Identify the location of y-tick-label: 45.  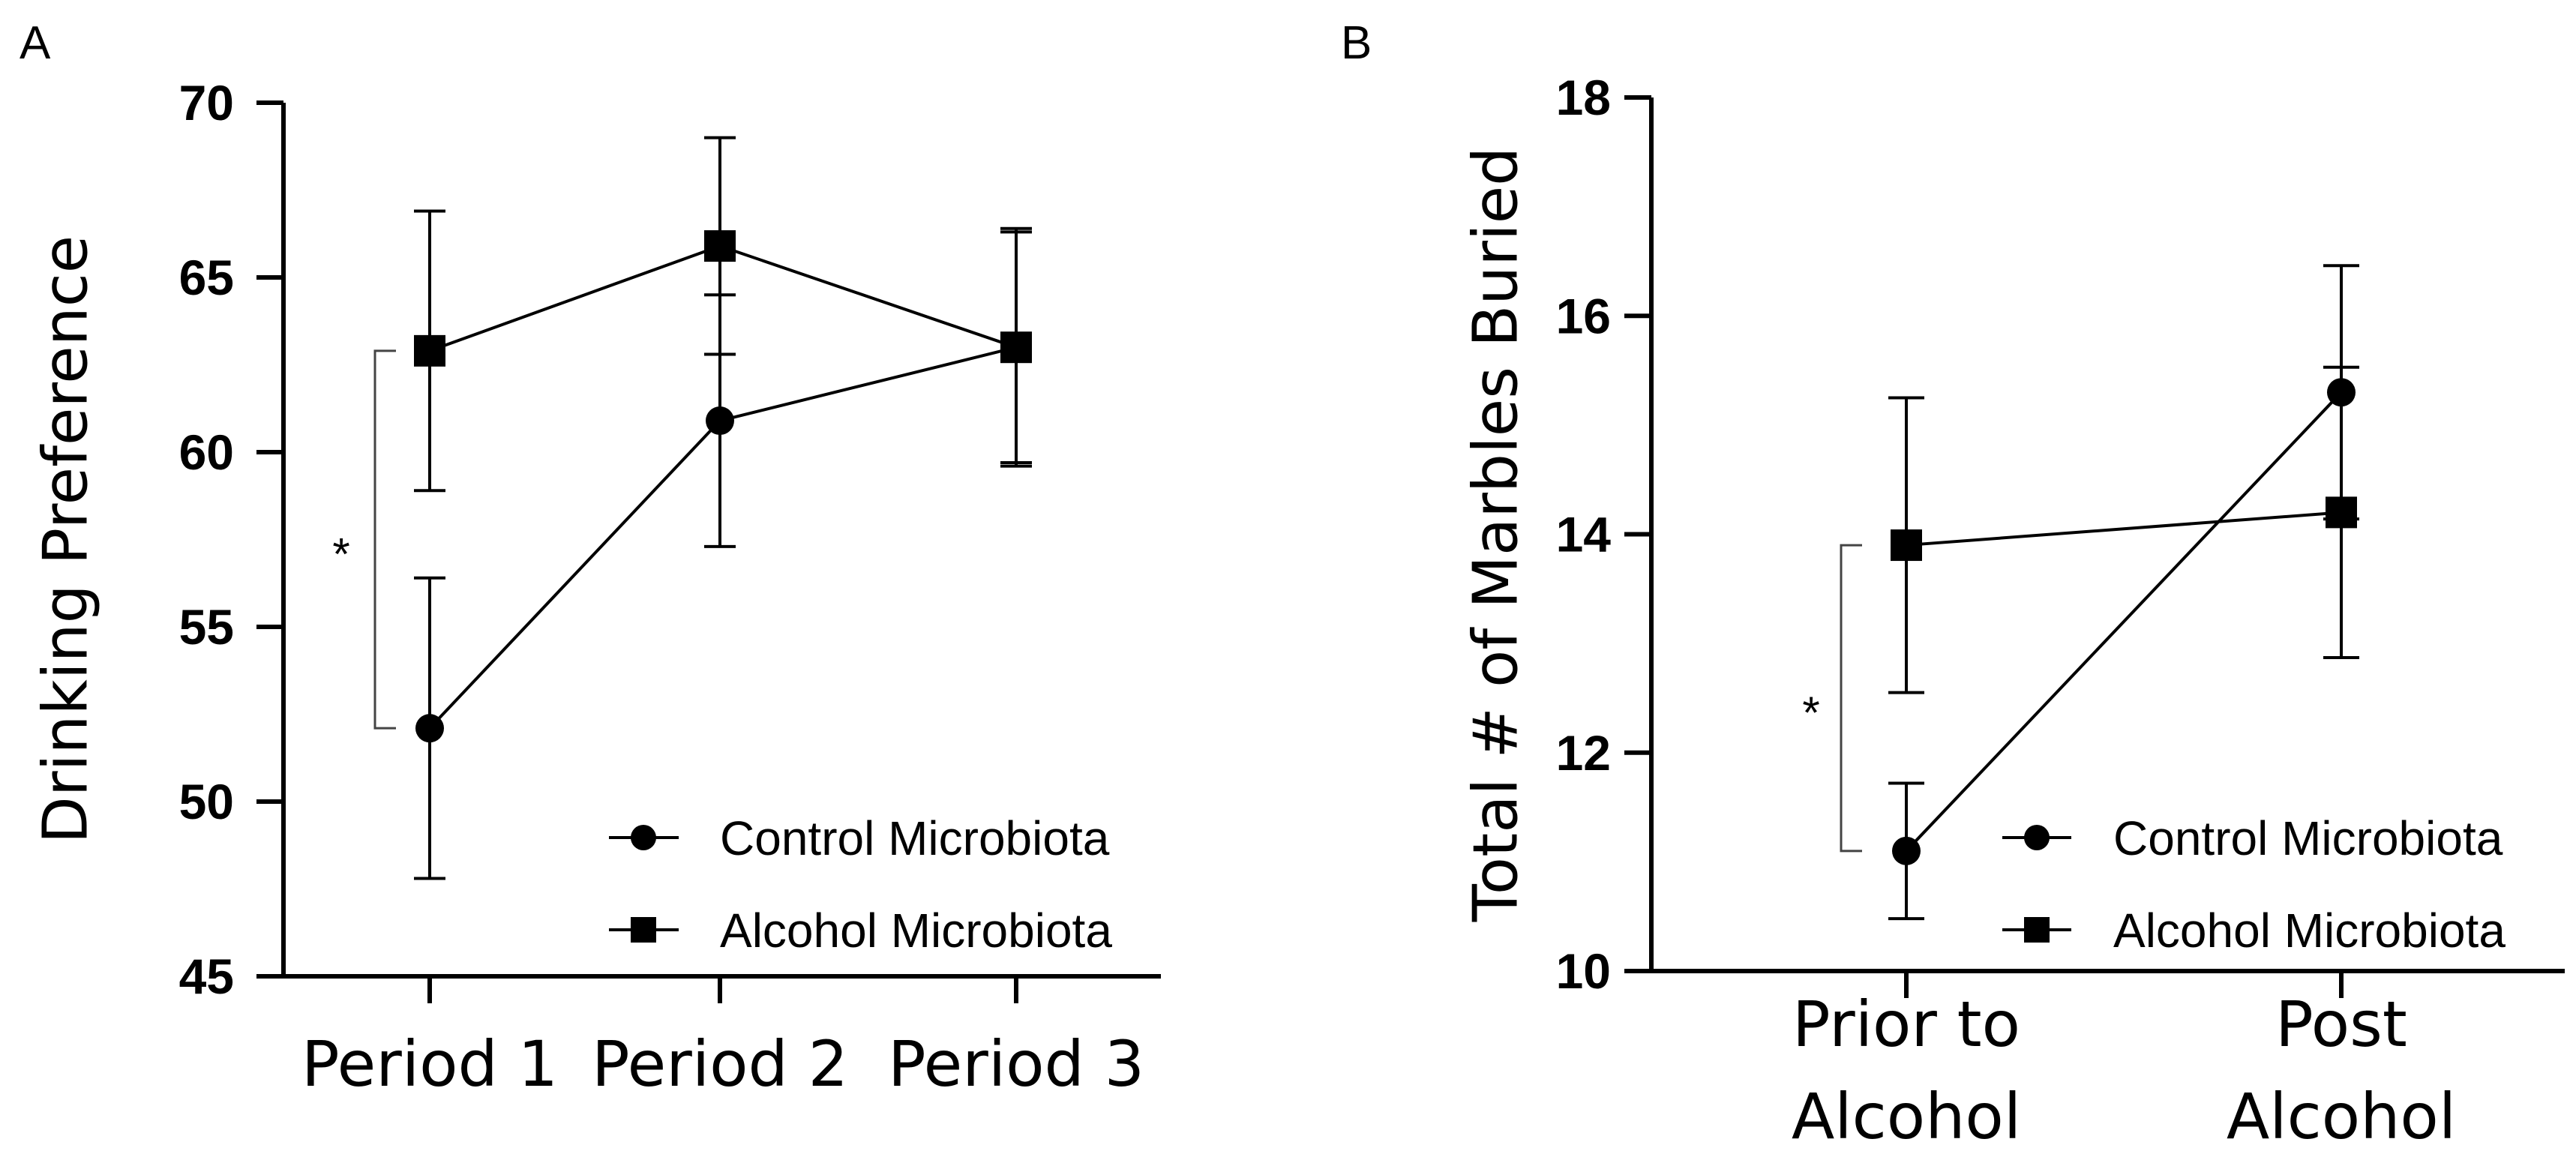
(207, 977).